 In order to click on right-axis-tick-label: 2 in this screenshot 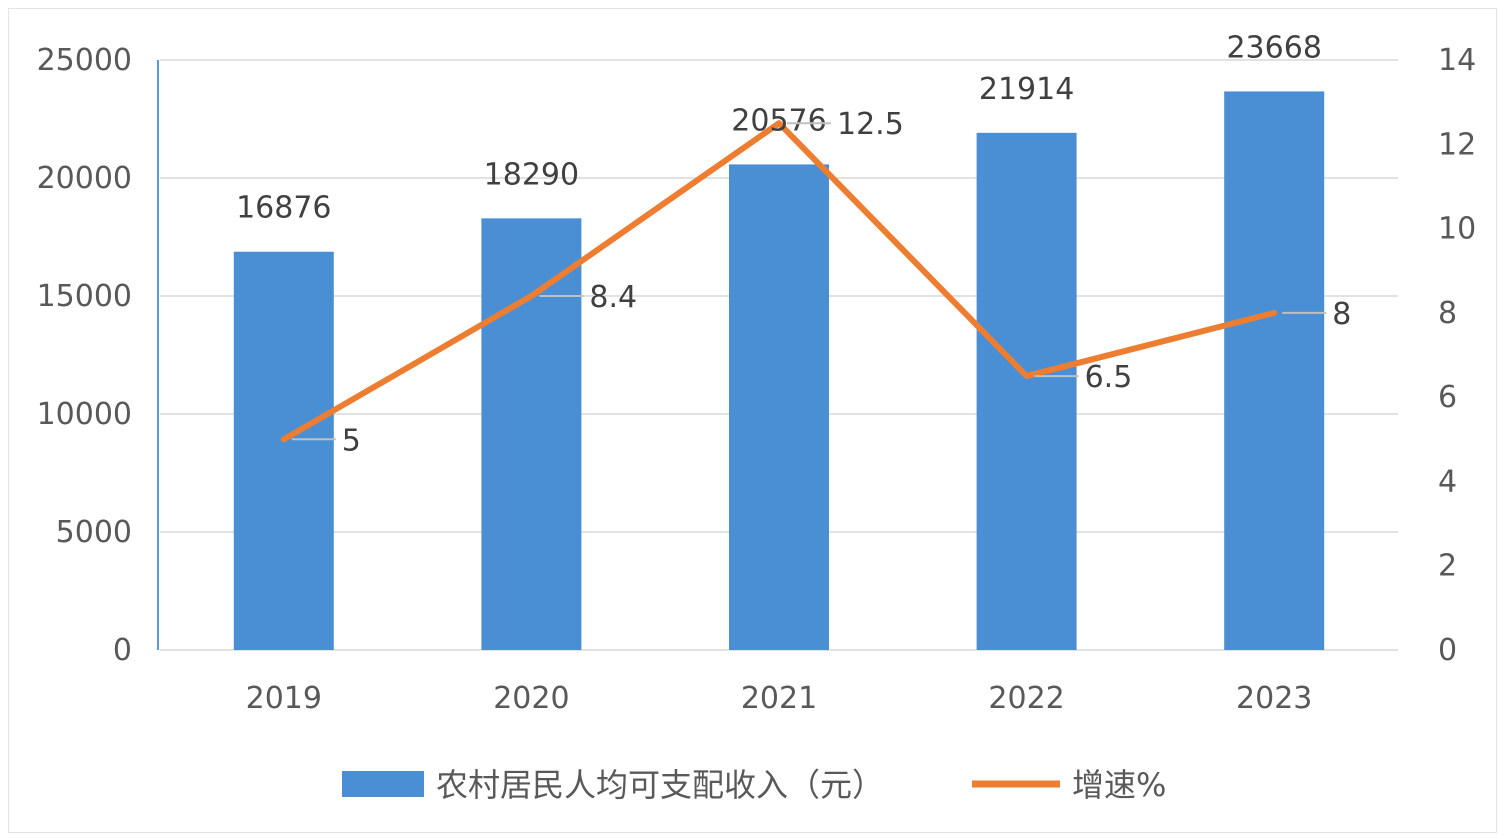, I will do `click(1447, 566)`.